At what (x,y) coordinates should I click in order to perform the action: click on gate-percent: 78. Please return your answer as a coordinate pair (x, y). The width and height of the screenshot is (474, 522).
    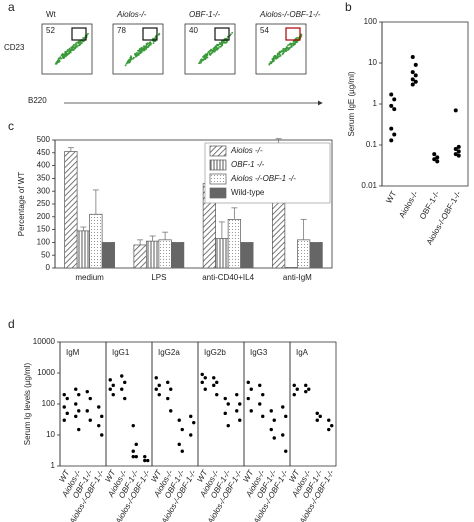
    Looking at the image, I should click on (121, 30).